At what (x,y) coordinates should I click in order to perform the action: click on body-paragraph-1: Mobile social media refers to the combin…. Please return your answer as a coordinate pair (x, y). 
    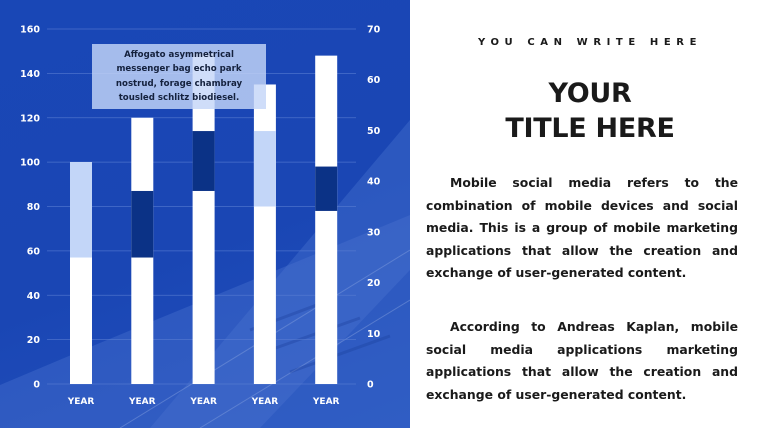
    Looking at the image, I should click on (582, 228).